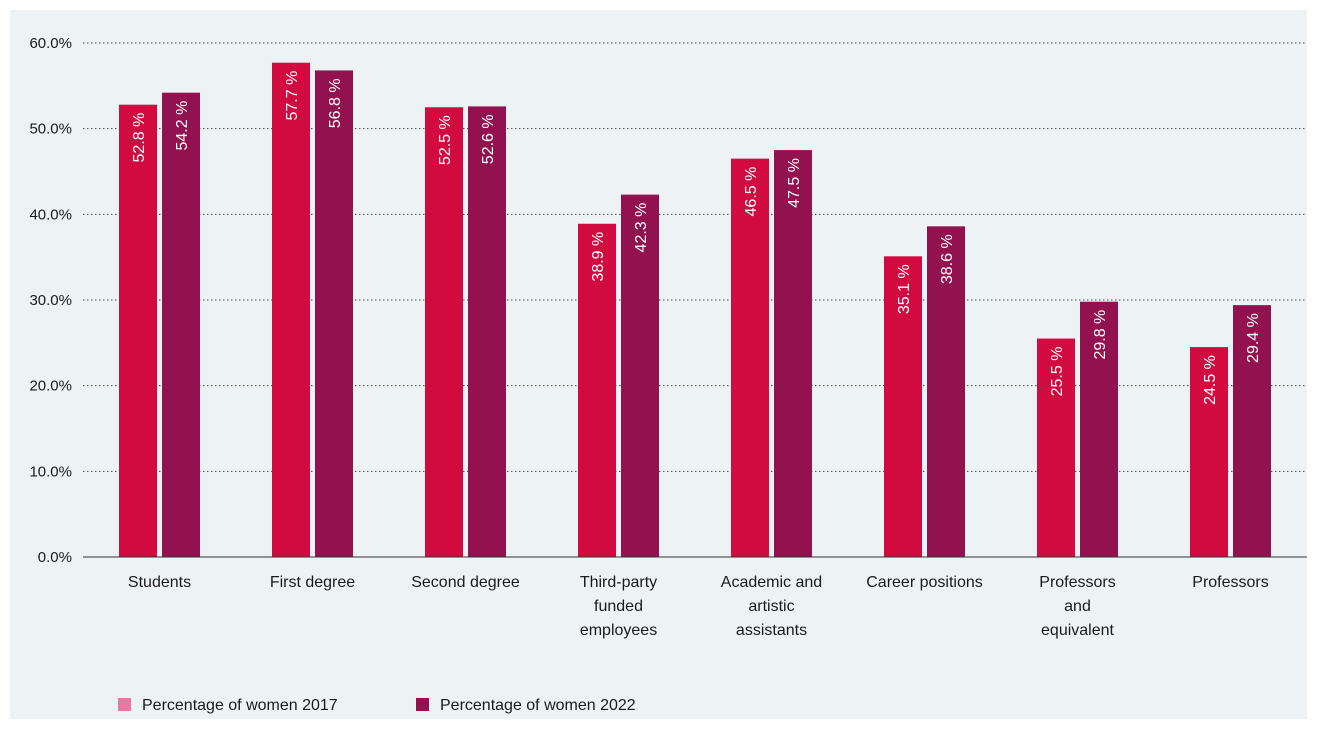 The height and width of the screenshot is (729, 1317). Describe the element at coordinates (50, 129) in the screenshot. I see `y-tick-label: 50.0%` at that location.